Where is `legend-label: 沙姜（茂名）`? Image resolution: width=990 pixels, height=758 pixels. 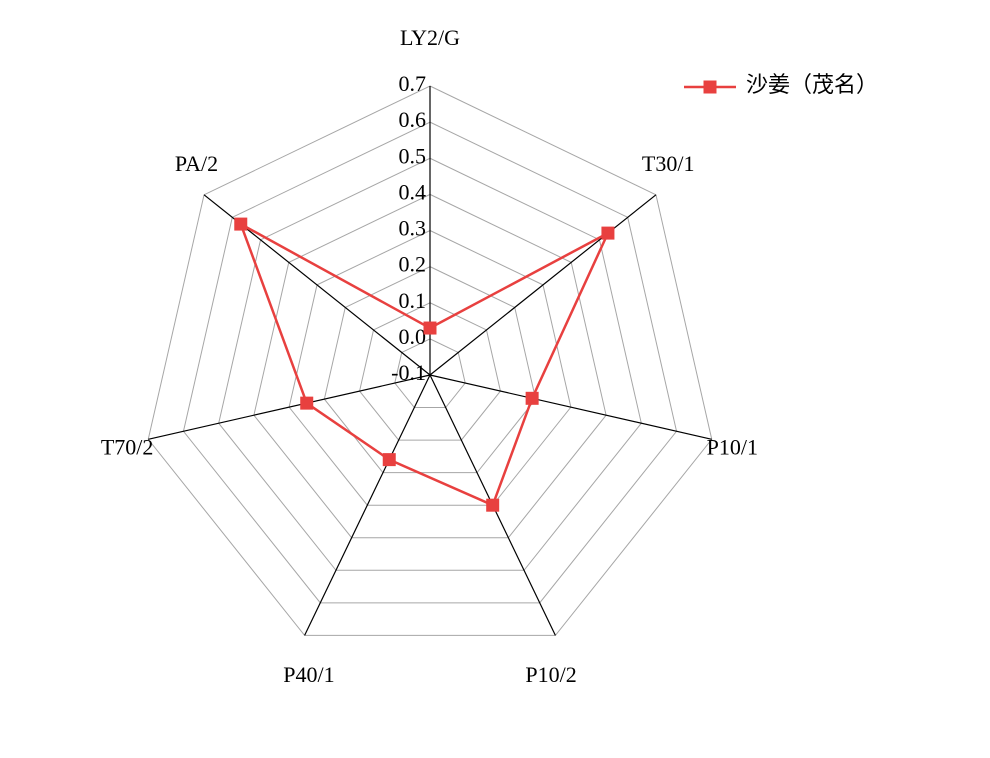
legend-label: 沙姜（茂名） is located at coordinates (812, 84).